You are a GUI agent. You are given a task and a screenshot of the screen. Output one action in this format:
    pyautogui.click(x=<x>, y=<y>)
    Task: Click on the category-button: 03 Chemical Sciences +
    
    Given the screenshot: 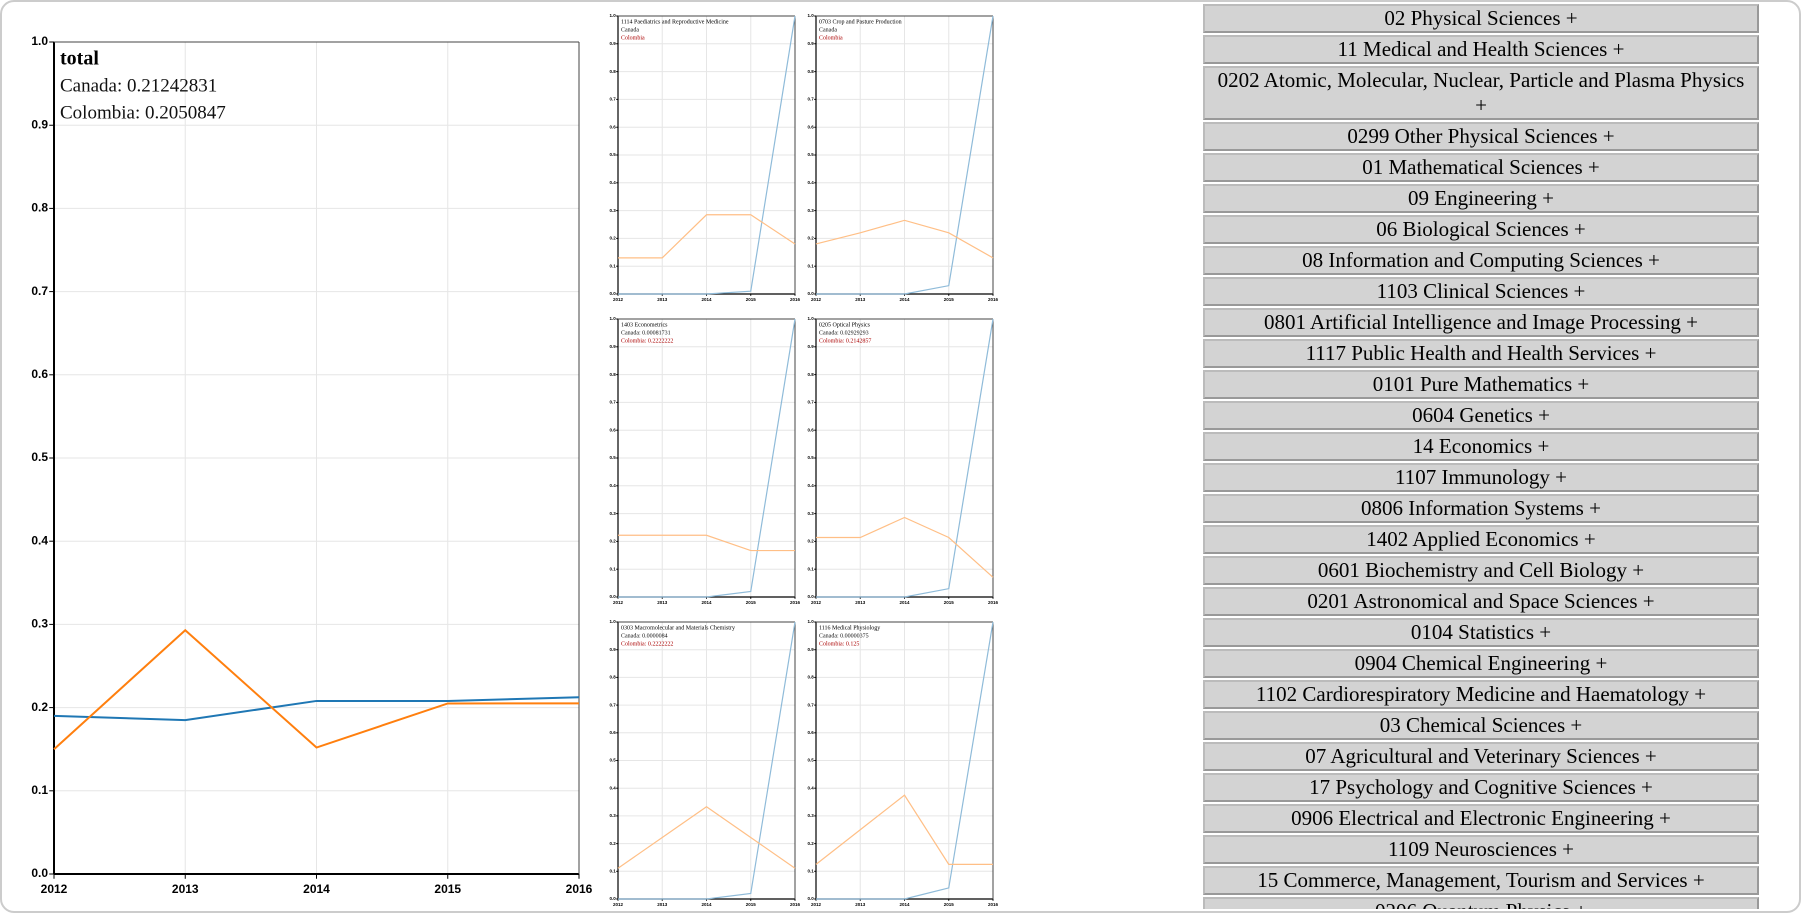 What is the action you would take?
    pyautogui.click(x=1481, y=725)
    